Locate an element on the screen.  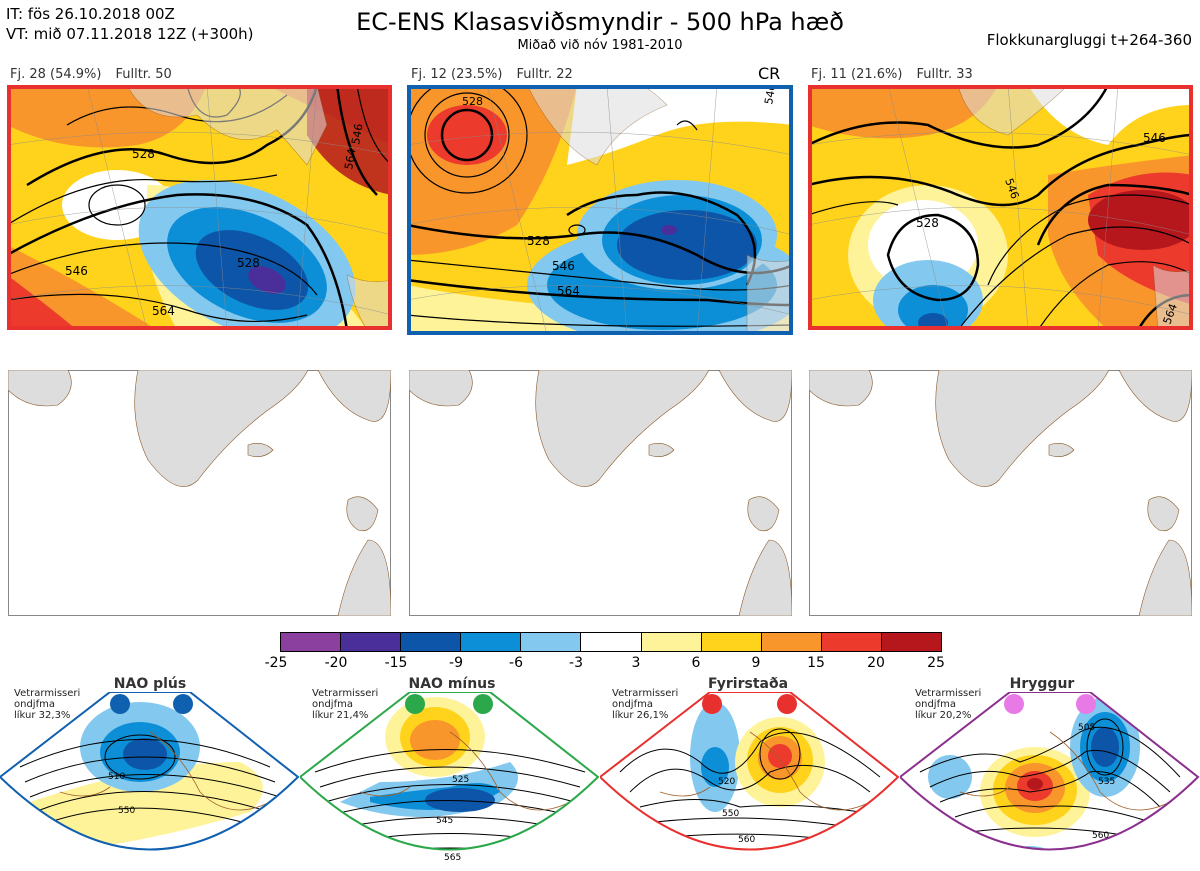
regime-4-title: Hryggur is located at coordinates (1042, 684).